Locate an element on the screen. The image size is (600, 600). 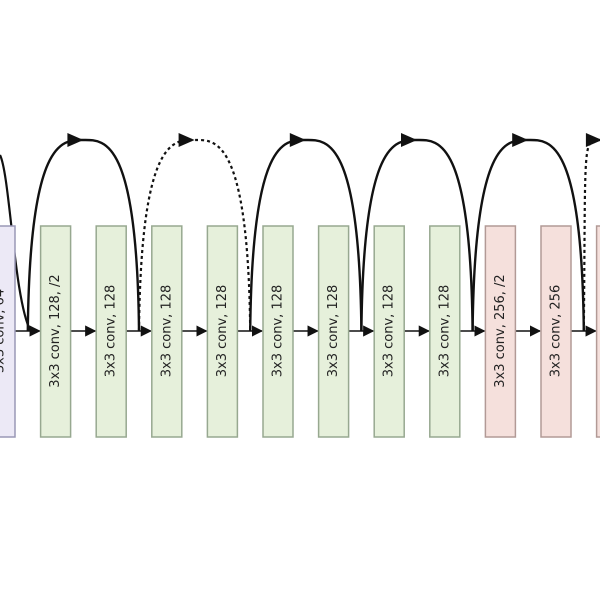
layer-block: 3x3 conv, 256, /2 is located at coordinates (500, 331).